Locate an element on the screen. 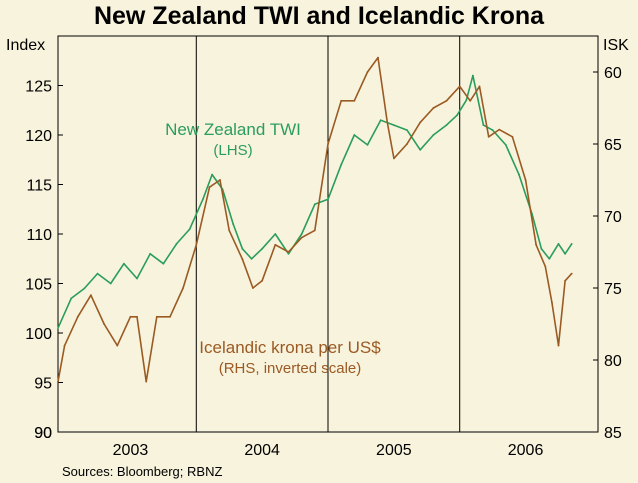  right-tick-60: 60 is located at coordinates (613, 73).